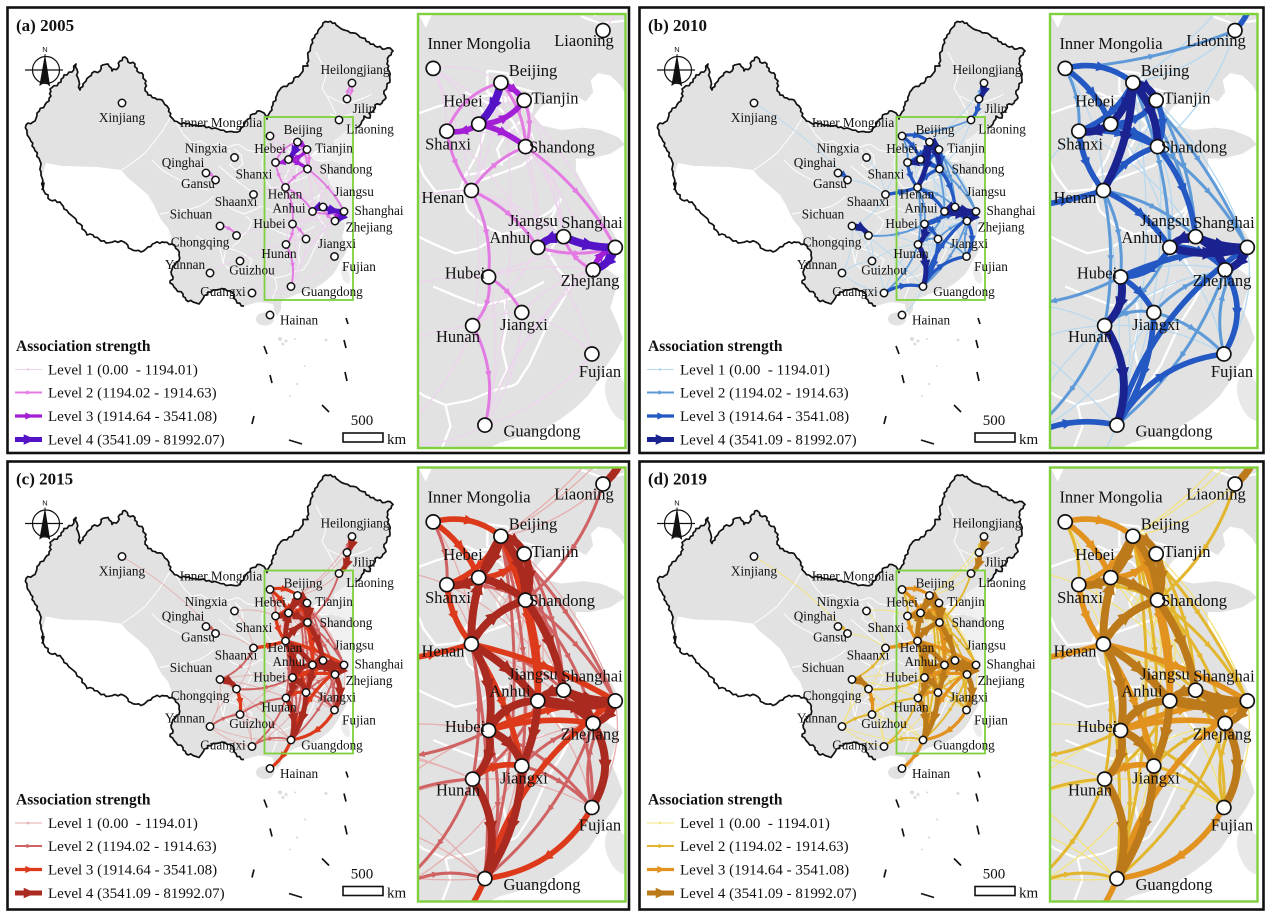  Describe the element at coordinates (830, 183) in the screenshot. I see `svg-text: Gansu` at that location.